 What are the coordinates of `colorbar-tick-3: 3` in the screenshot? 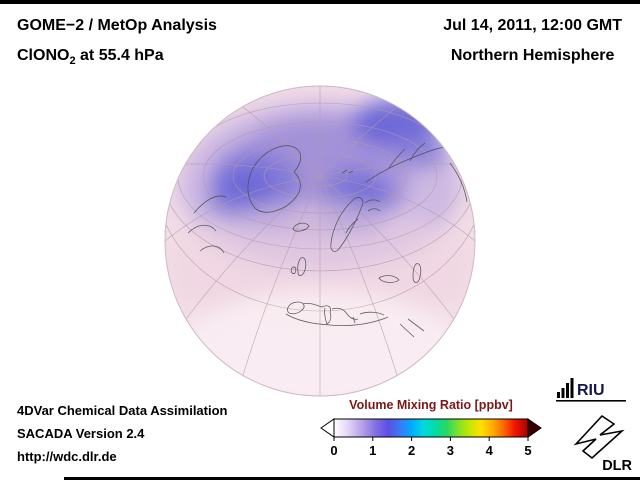 It's located at (450, 450).